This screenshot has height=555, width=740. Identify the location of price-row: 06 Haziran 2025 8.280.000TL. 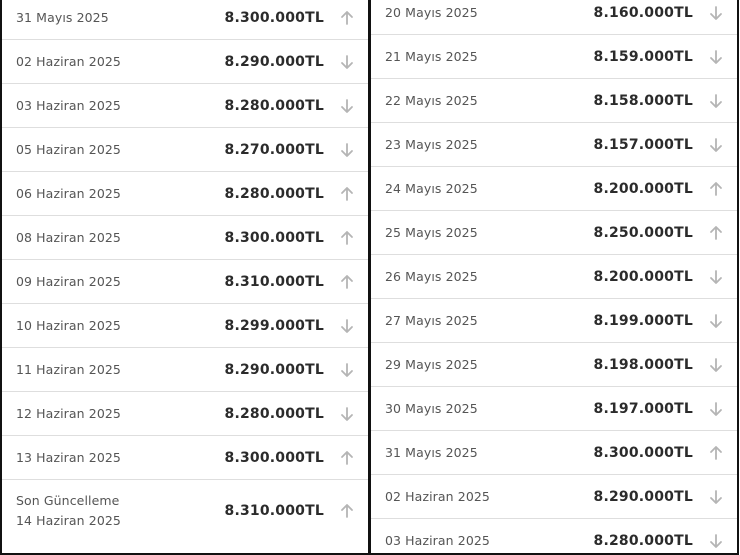
(185, 194).